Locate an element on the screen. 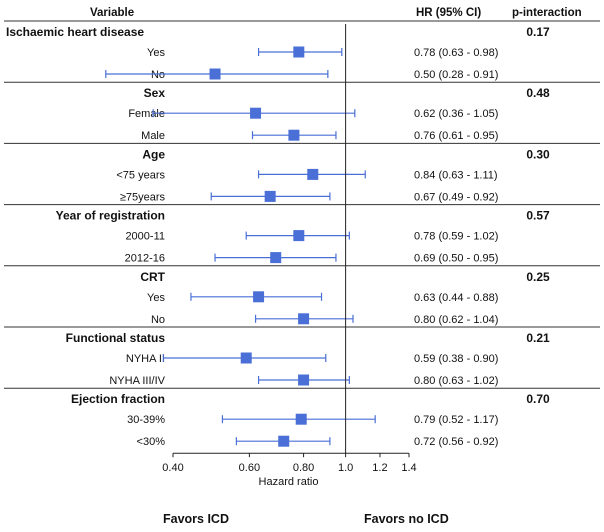 Image resolution: width=604 pixels, height=532 pixels. group-label: Age is located at coordinates (153, 154).